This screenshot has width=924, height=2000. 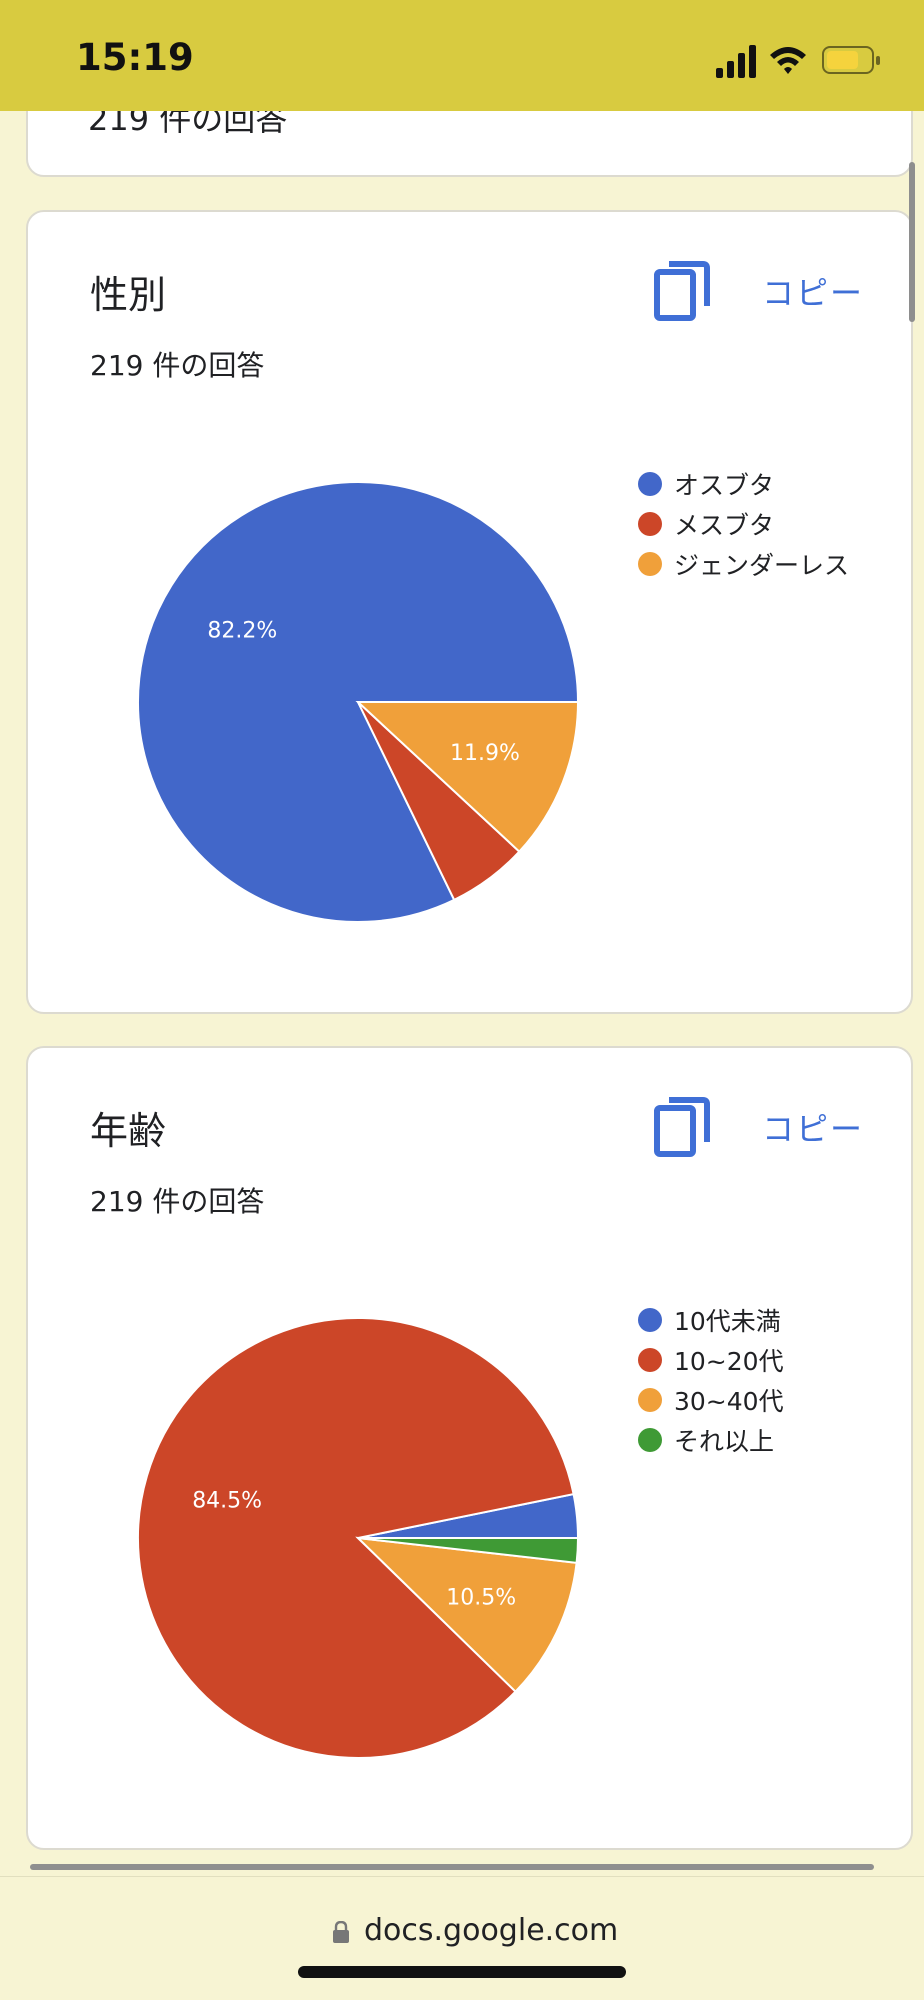 I want to click on signal-icon, so click(x=736, y=61).